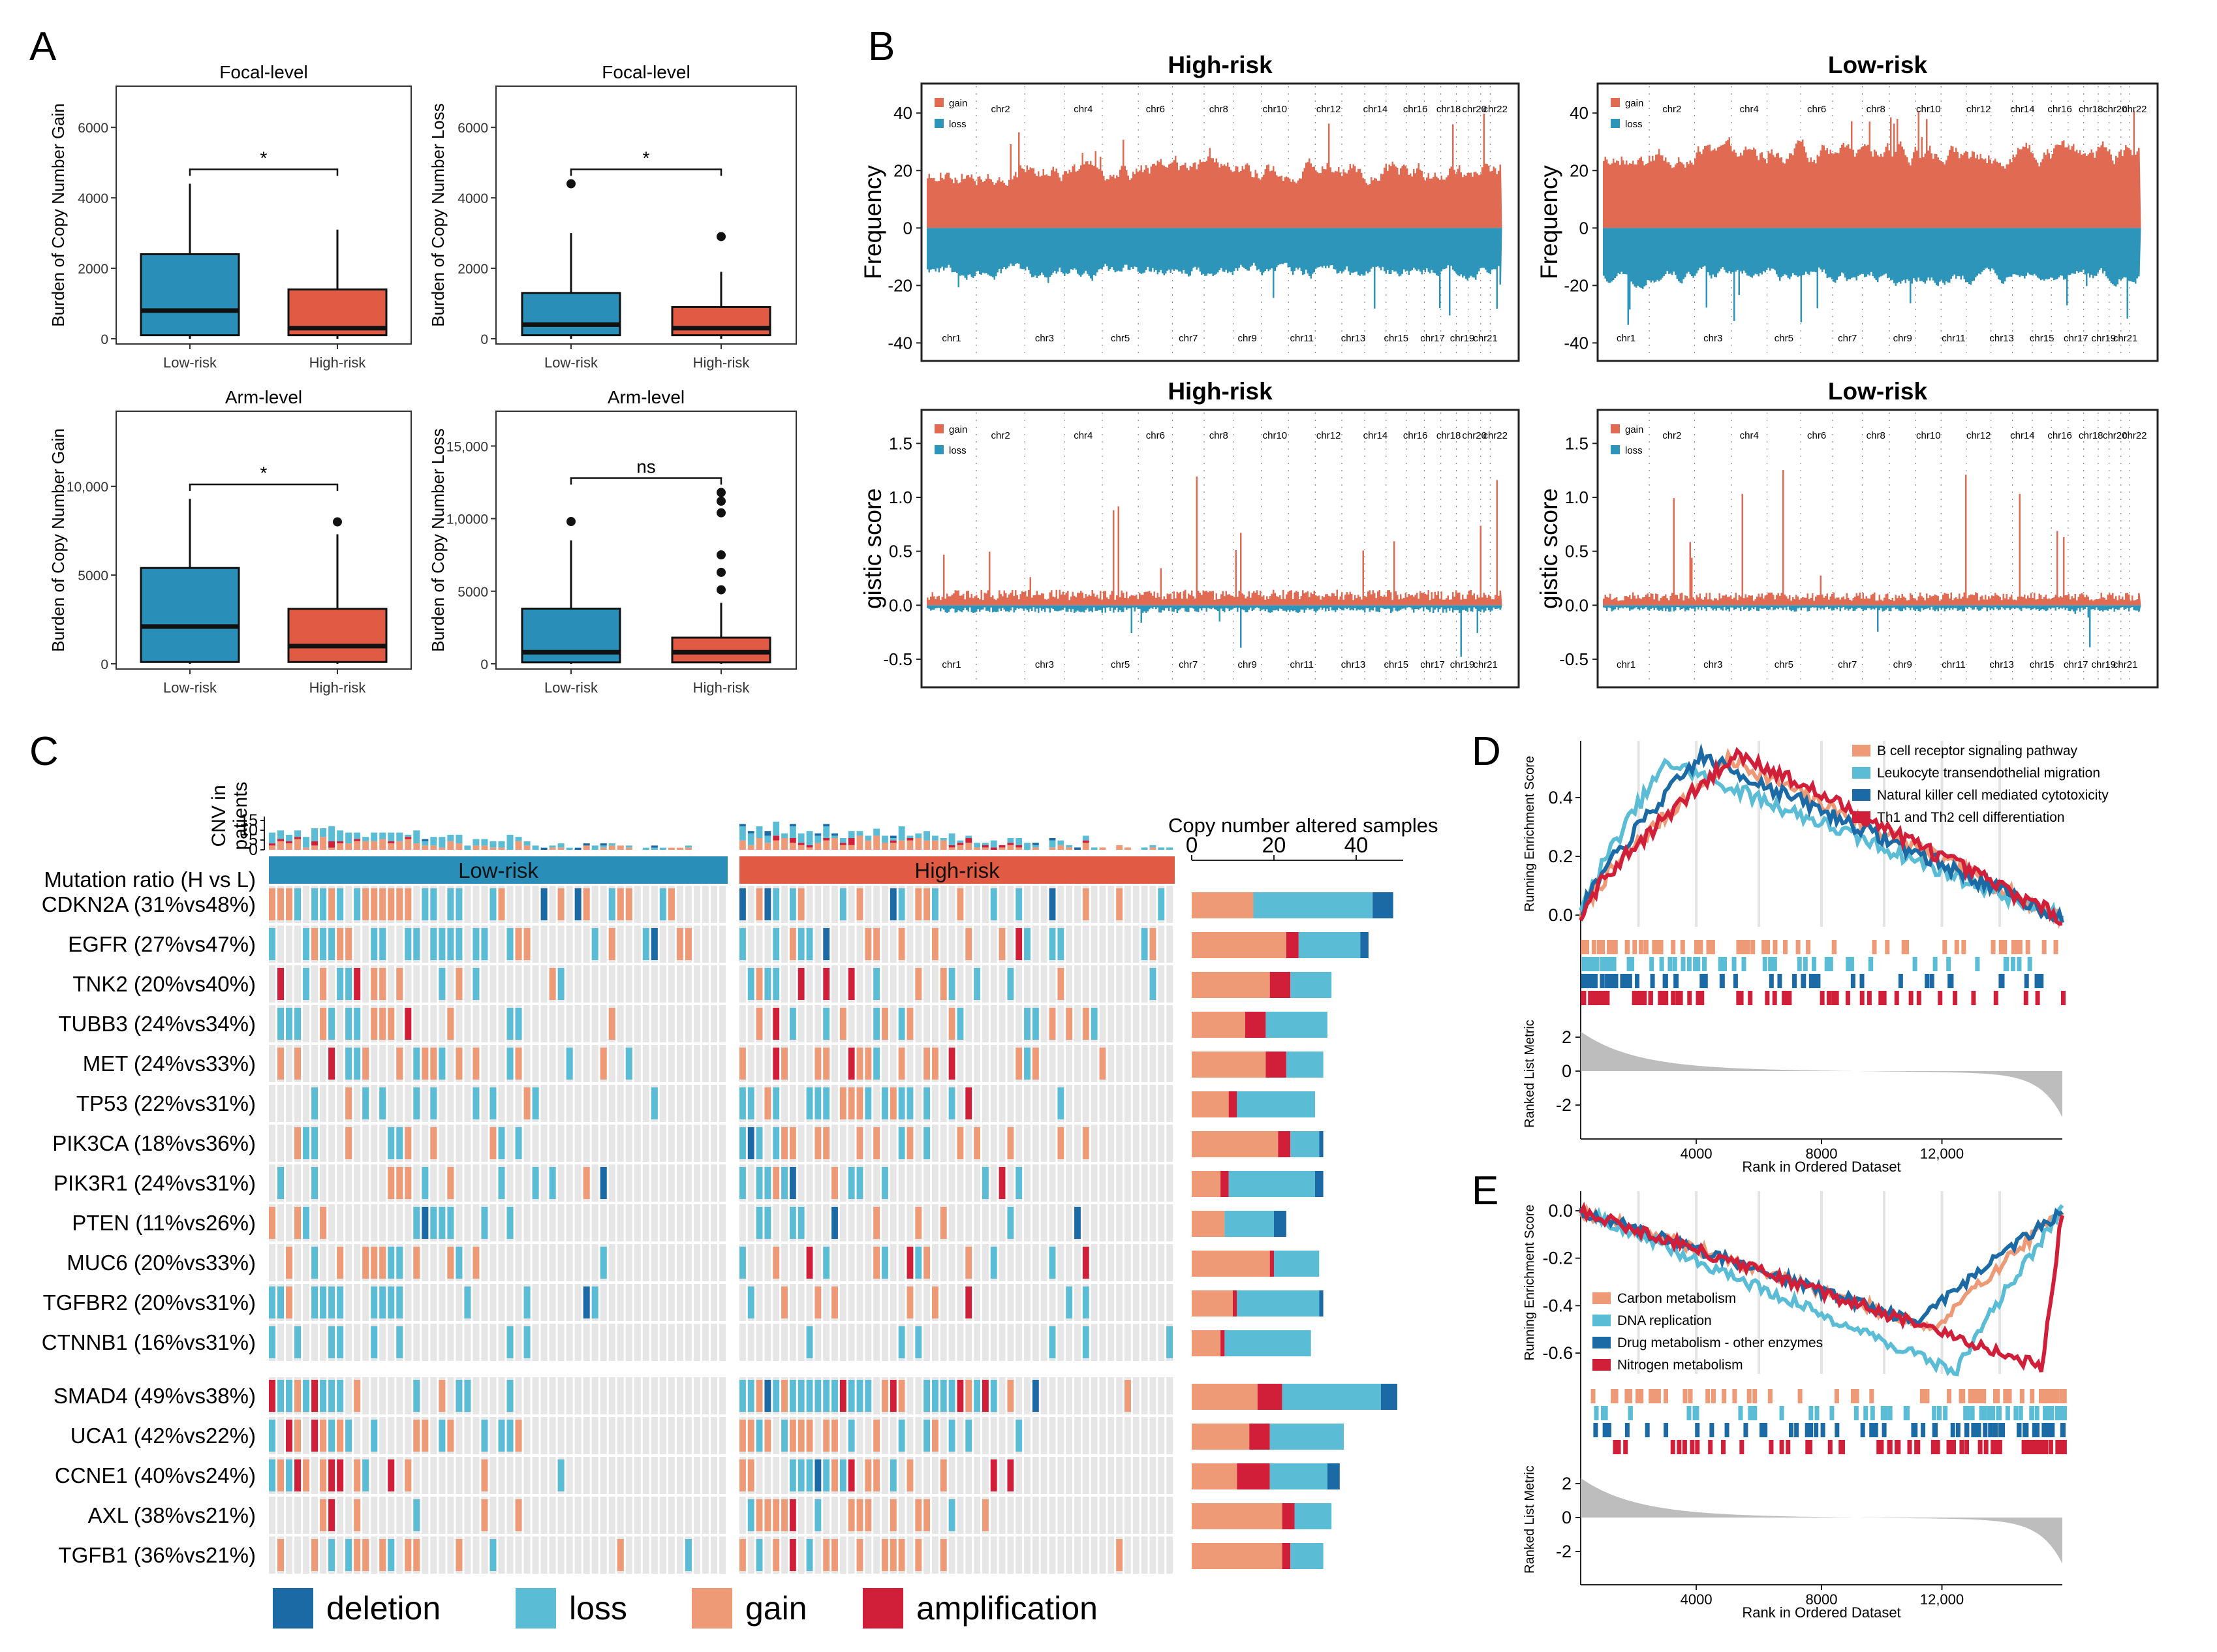 Image resolution: width=2217 pixels, height=1652 pixels. I want to click on y-tick-label: -0.5, so click(897, 659).